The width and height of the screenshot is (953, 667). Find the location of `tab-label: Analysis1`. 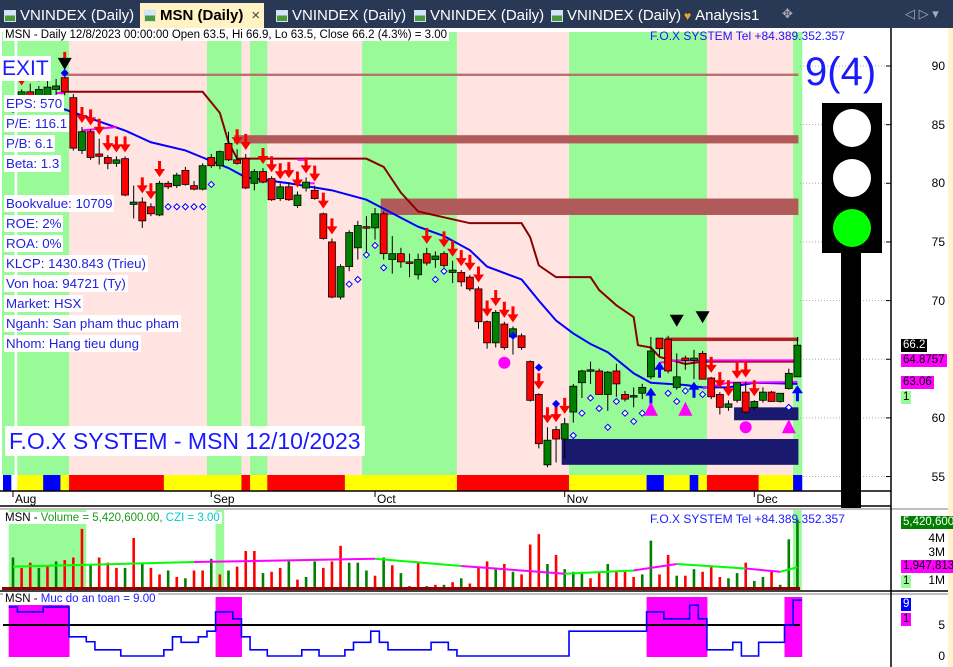

tab-label: Analysis1 is located at coordinates (727, 15).